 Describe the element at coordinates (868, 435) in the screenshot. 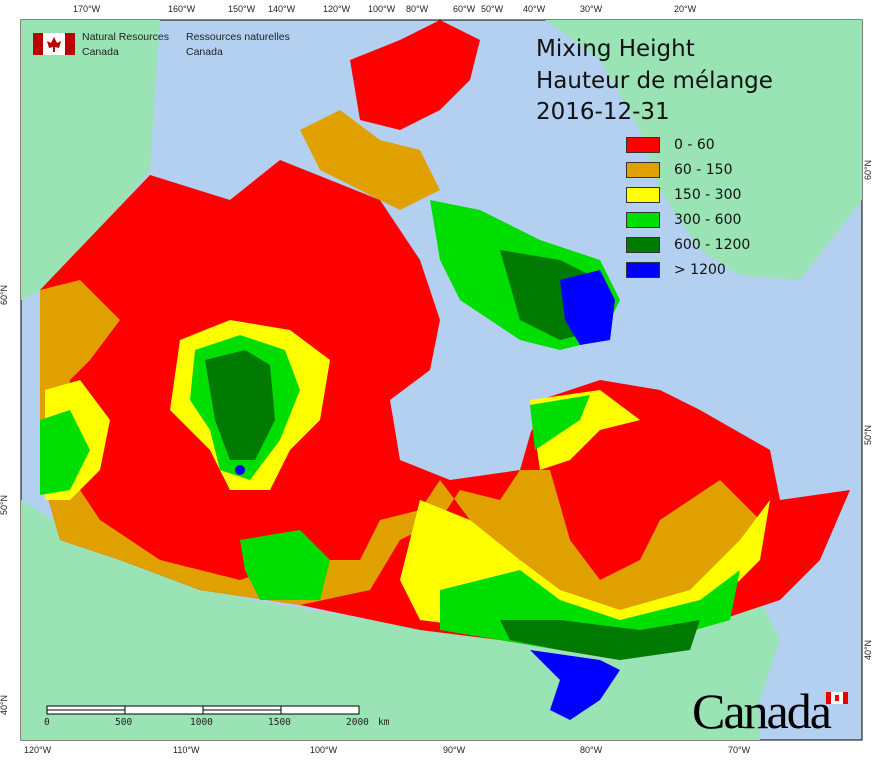

I see `right-tick-label: 50°N` at that location.